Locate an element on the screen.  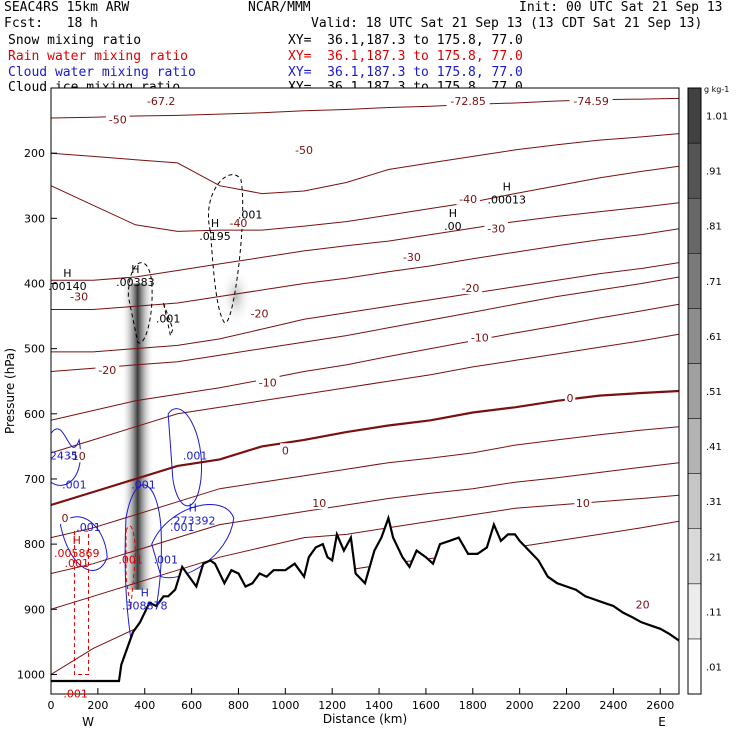
high-value: .00 is located at coordinates (453, 226).